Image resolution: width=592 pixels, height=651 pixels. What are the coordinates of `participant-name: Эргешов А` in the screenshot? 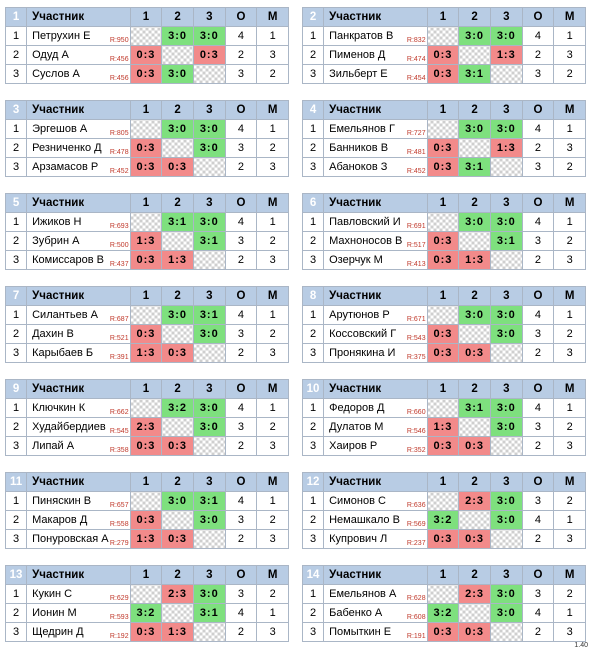 It's located at (60, 129).